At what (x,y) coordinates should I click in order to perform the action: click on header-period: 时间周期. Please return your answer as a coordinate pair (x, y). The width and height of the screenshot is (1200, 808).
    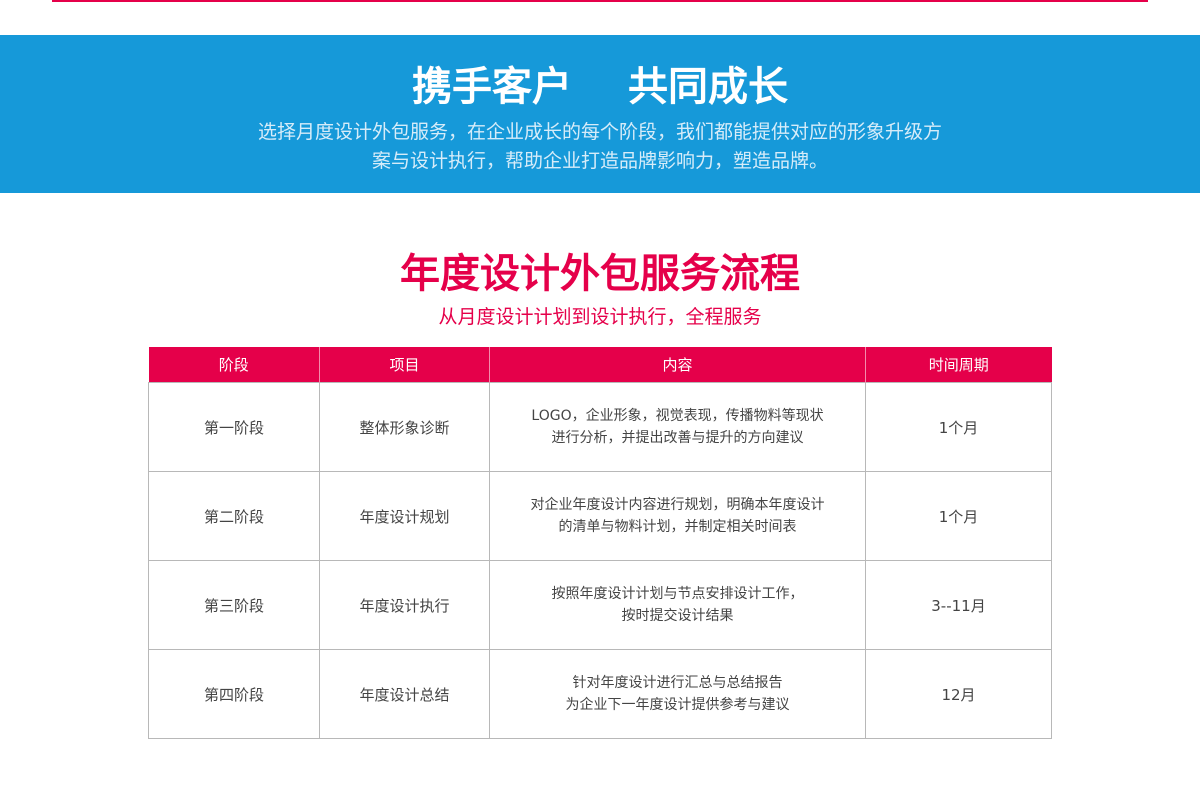
    Looking at the image, I should click on (958, 365).